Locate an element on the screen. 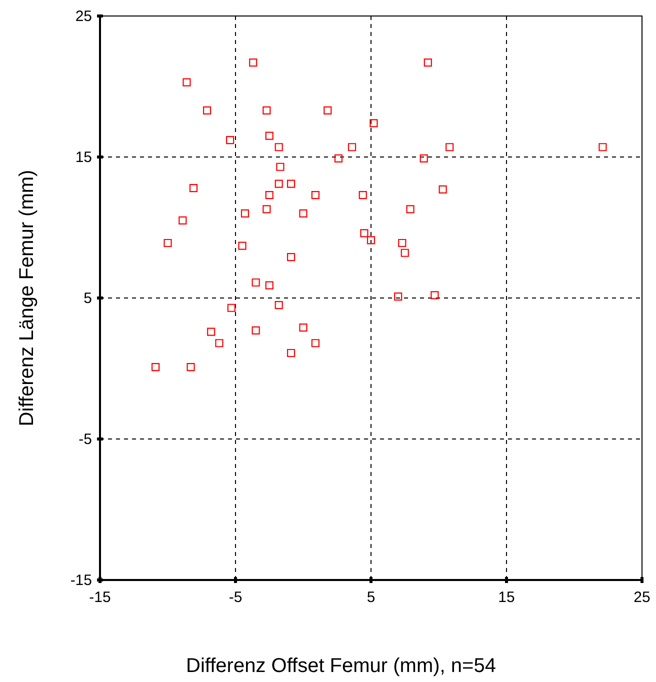 The width and height of the screenshot is (656, 682). y-tick-label: 25 is located at coordinates (83, 16).